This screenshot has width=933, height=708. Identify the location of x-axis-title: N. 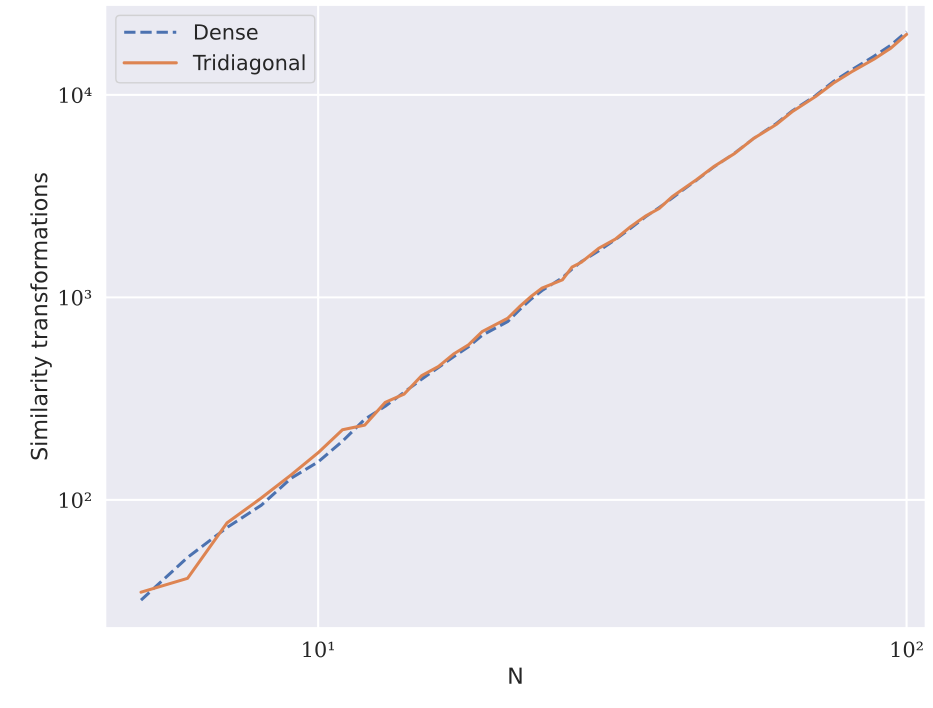
(515, 676).